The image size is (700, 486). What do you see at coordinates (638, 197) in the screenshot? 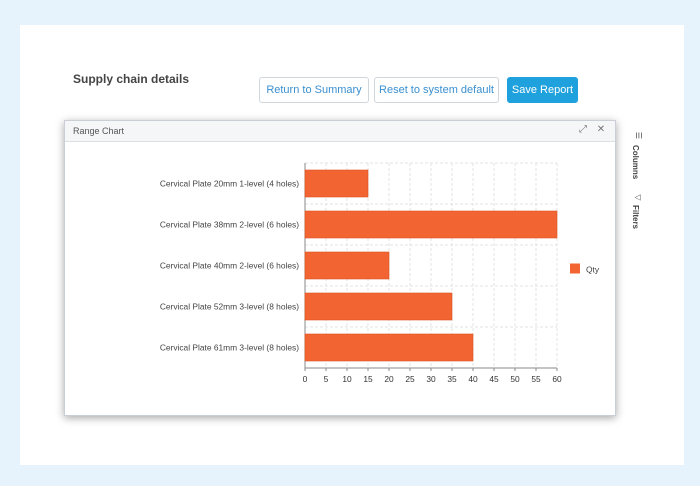
I see `filter-icon: ▽` at bounding box center [638, 197].